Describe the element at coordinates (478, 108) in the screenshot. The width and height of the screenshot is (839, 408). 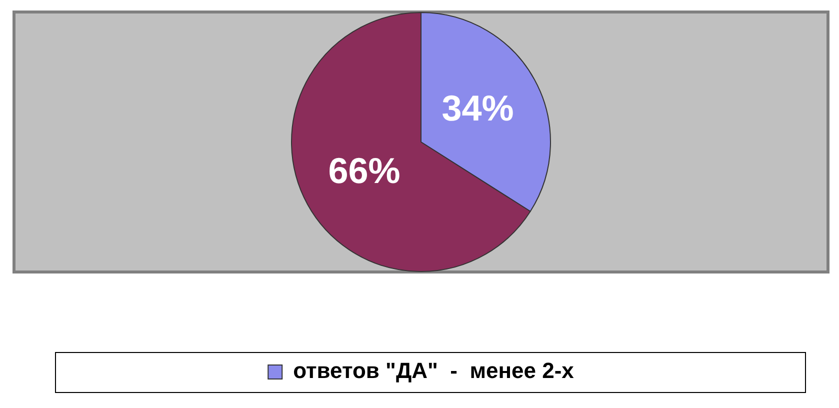
I see `data-label: 34%` at that location.